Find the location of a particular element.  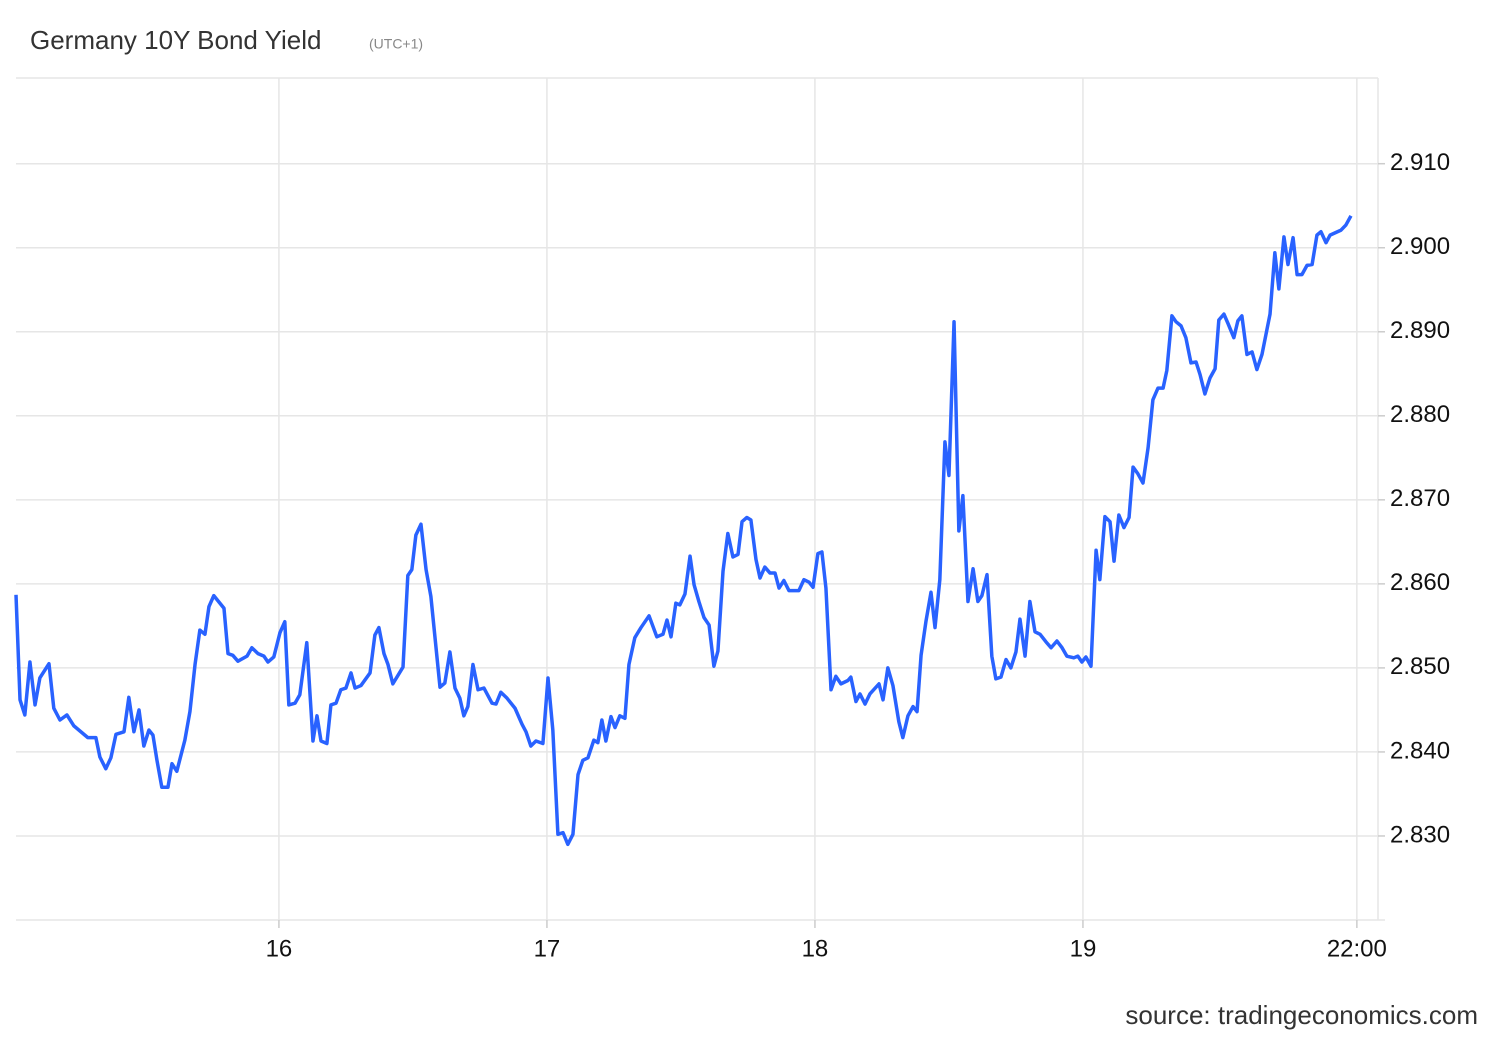

y-tick-label: 2.890 is located at coordinates (1420, 330).